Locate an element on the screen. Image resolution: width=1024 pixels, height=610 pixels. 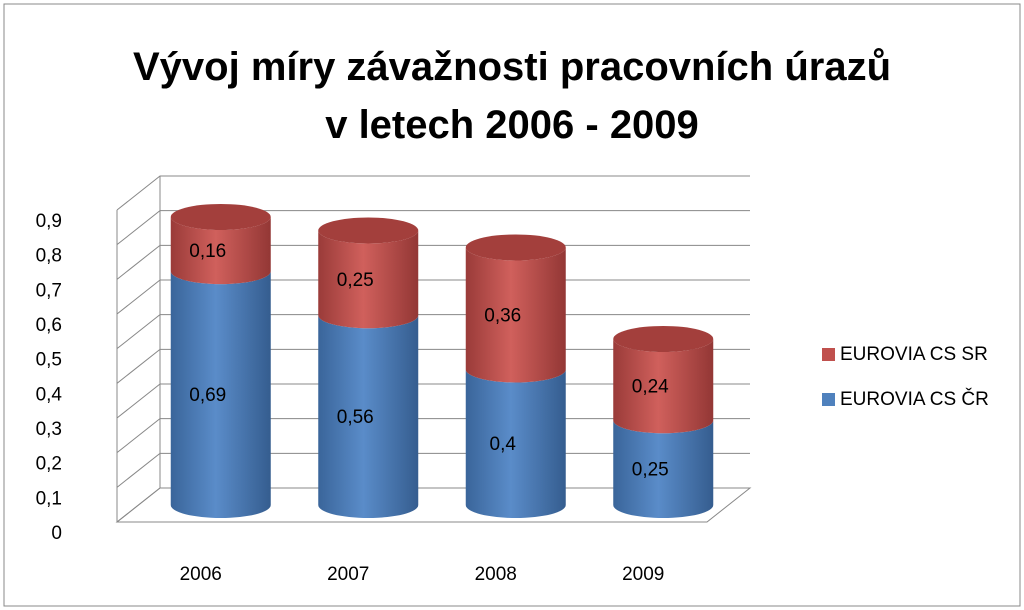
y-tick-label: 0,2 is located at coordinates (49, 464).